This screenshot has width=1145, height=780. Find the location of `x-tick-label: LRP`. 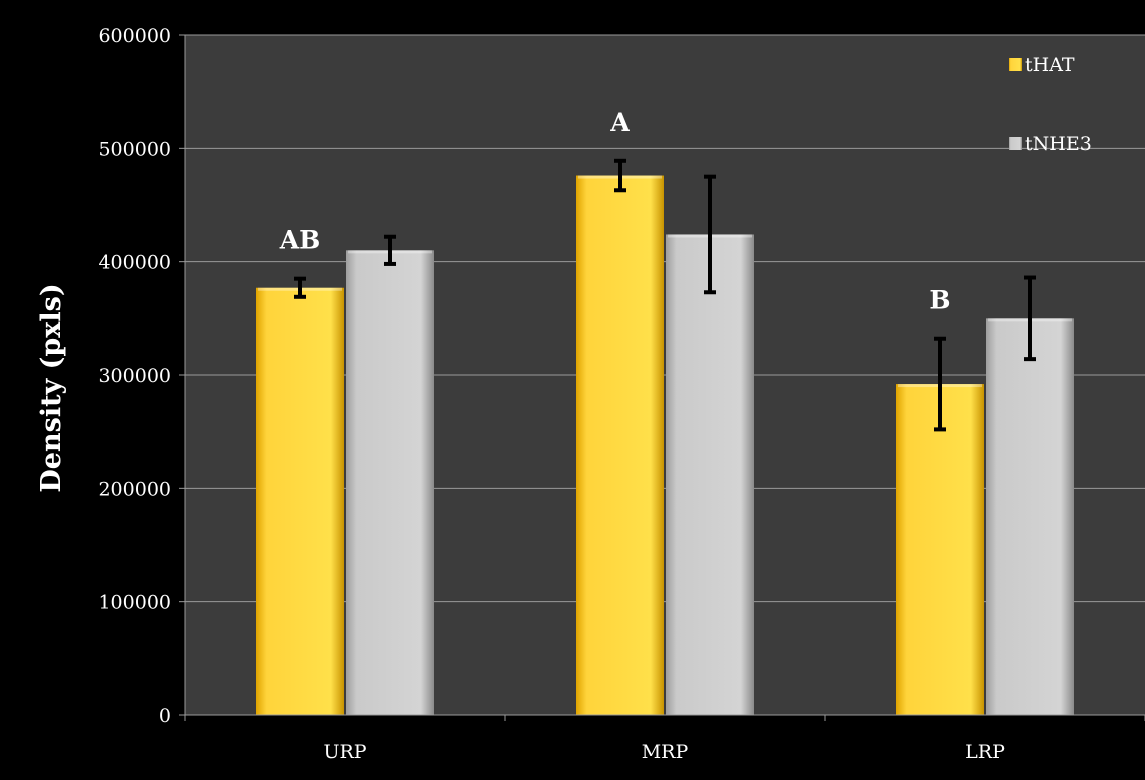

x-tick-label: LRP is located at coordinates (985, 752).